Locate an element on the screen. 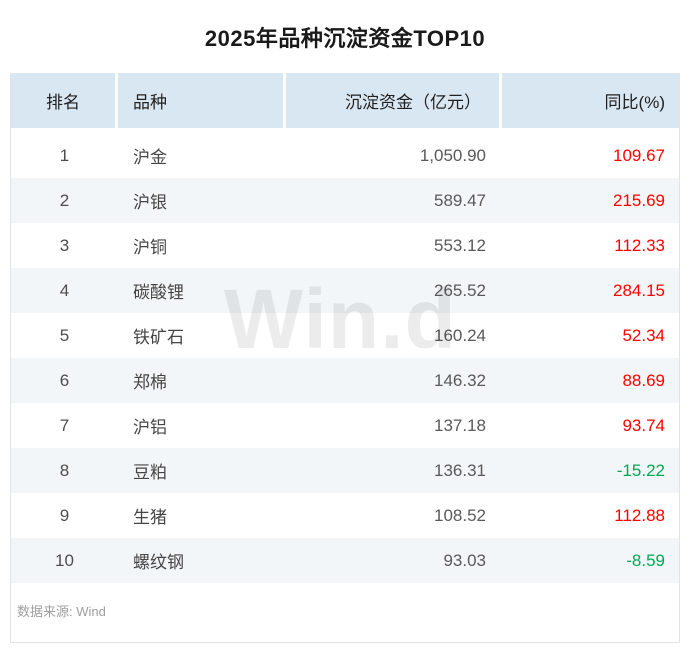 This screenshot has width=690, height=649. variety-cell: 生猪 is located at coordinates (150, 517).